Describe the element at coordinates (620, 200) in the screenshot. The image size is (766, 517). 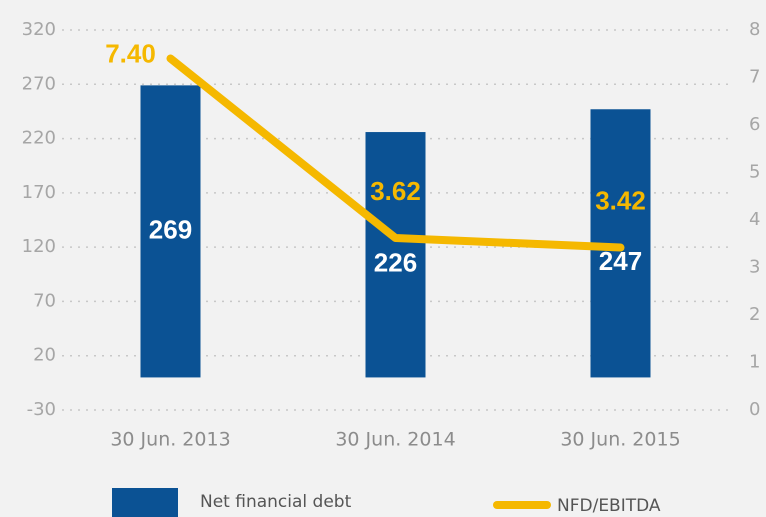
I see `line-value-label: 3.42` at that location.